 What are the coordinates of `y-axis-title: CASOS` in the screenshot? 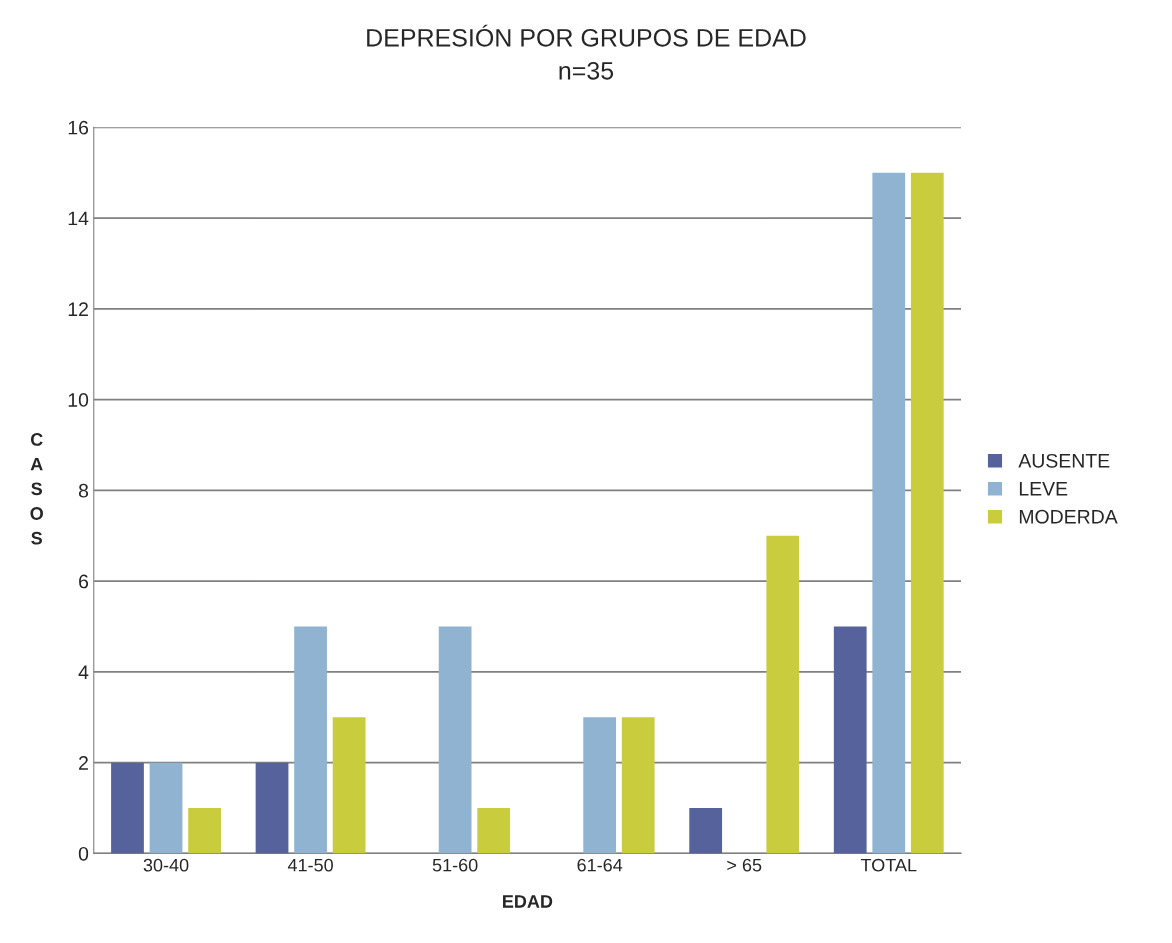 It's located at (36, 489).